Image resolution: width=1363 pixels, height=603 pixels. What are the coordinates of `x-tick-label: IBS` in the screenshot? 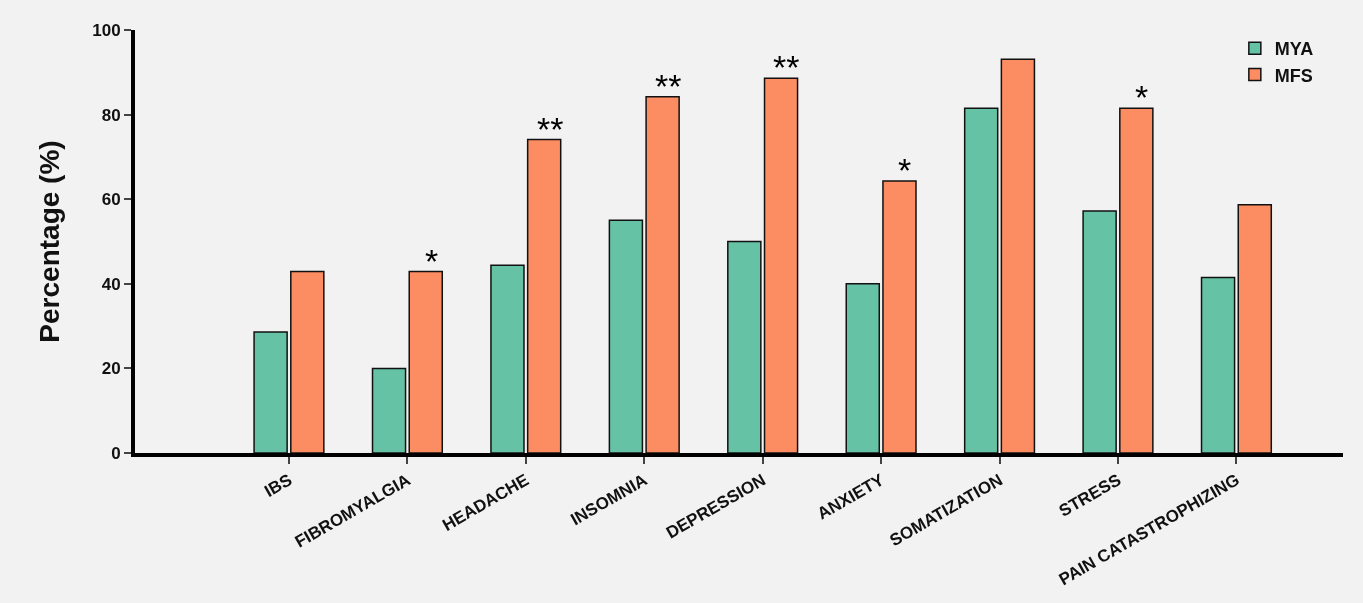 It's located at (278, 485).